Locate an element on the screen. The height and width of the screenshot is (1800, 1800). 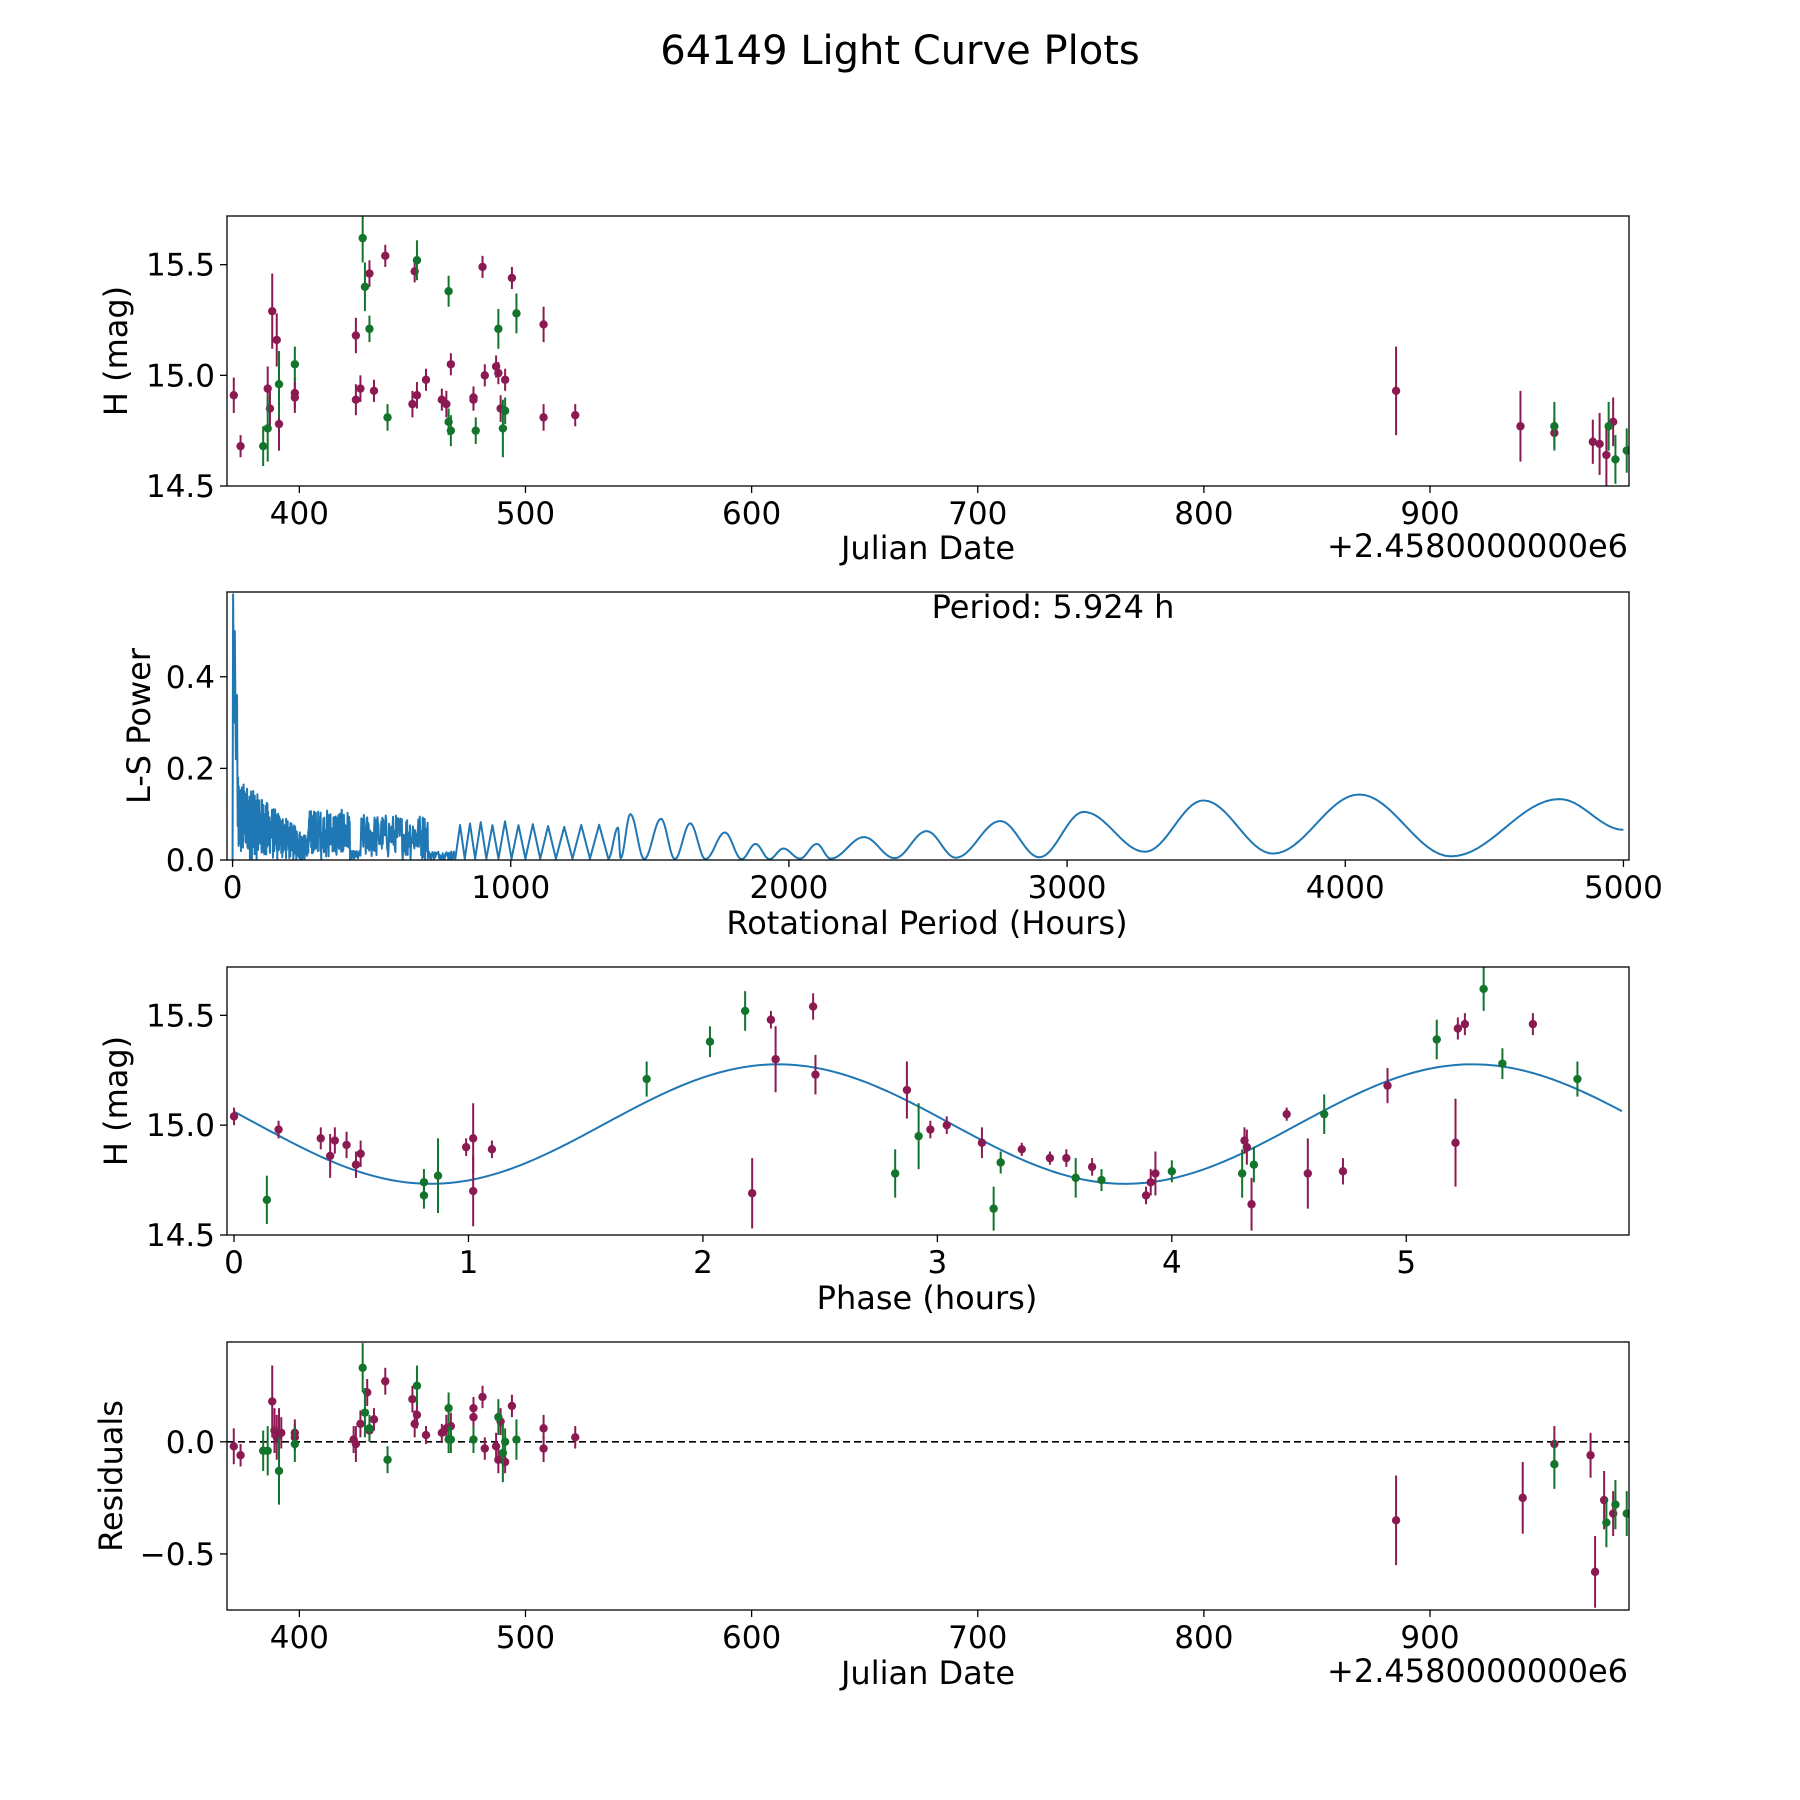
x-tick-label: 800 is located at coordinates (1203, 1638).